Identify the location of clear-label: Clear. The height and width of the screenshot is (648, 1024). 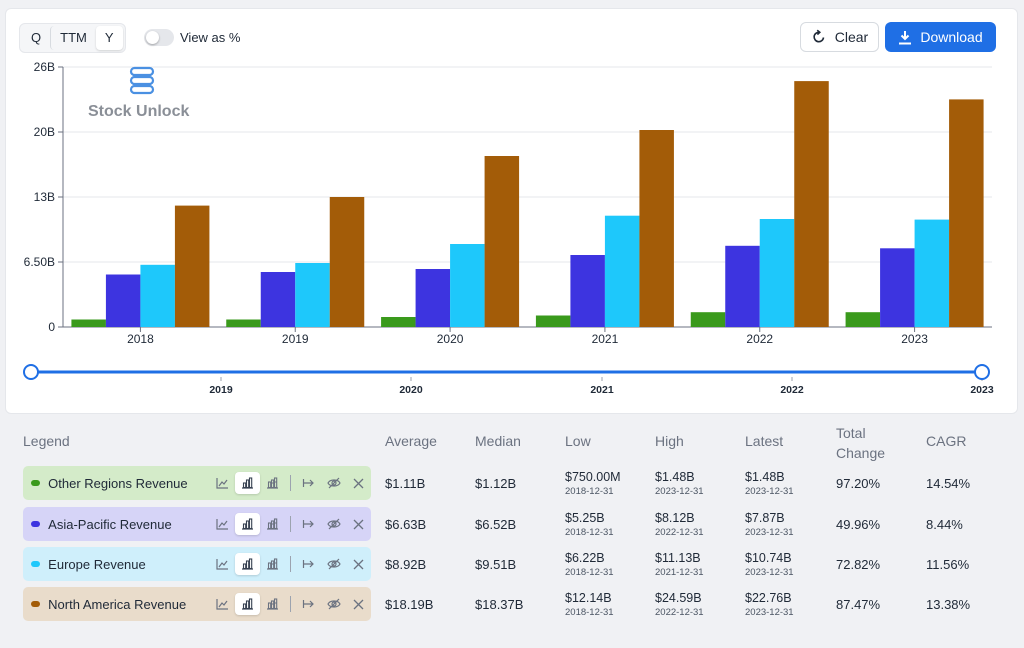
(851, 37).